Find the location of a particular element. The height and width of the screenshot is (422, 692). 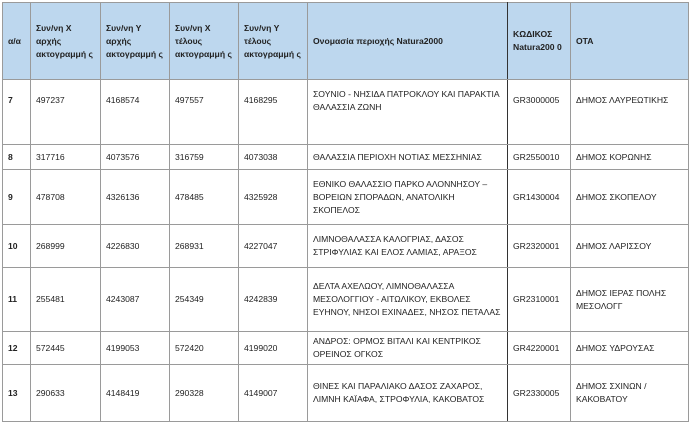

cell-y-end: 4325928 is located at coordinates (273, 197).